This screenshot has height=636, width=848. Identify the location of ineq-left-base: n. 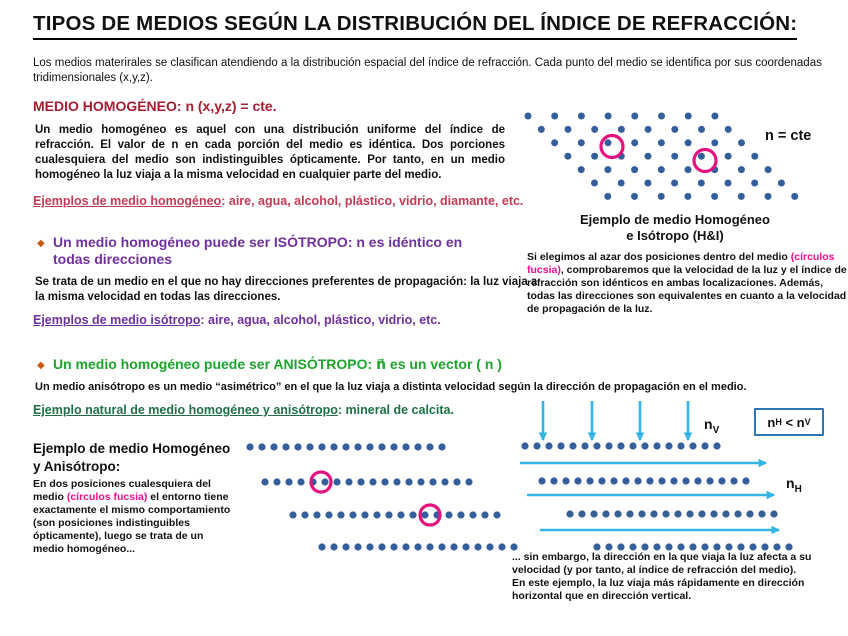
(771, 422).